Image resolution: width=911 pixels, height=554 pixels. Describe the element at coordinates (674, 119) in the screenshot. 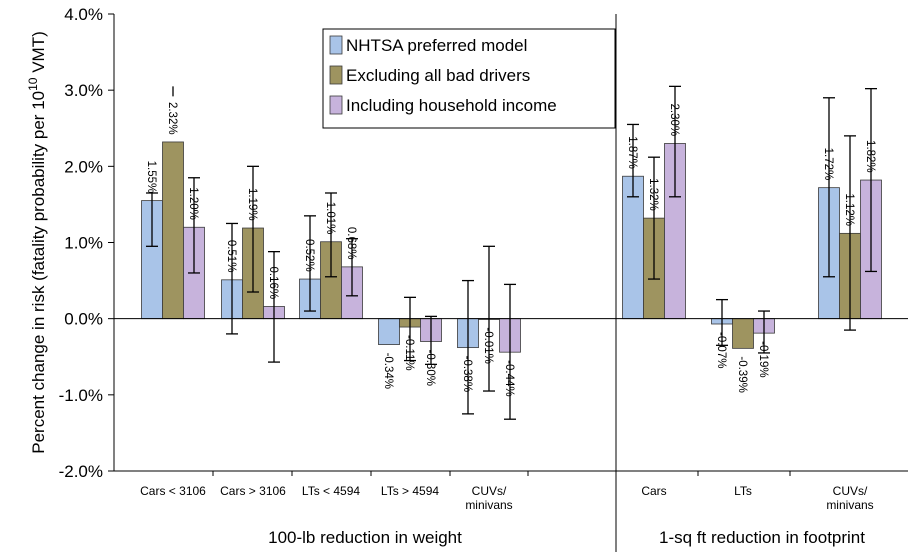

I see `data-label: 2.30%` at that location.